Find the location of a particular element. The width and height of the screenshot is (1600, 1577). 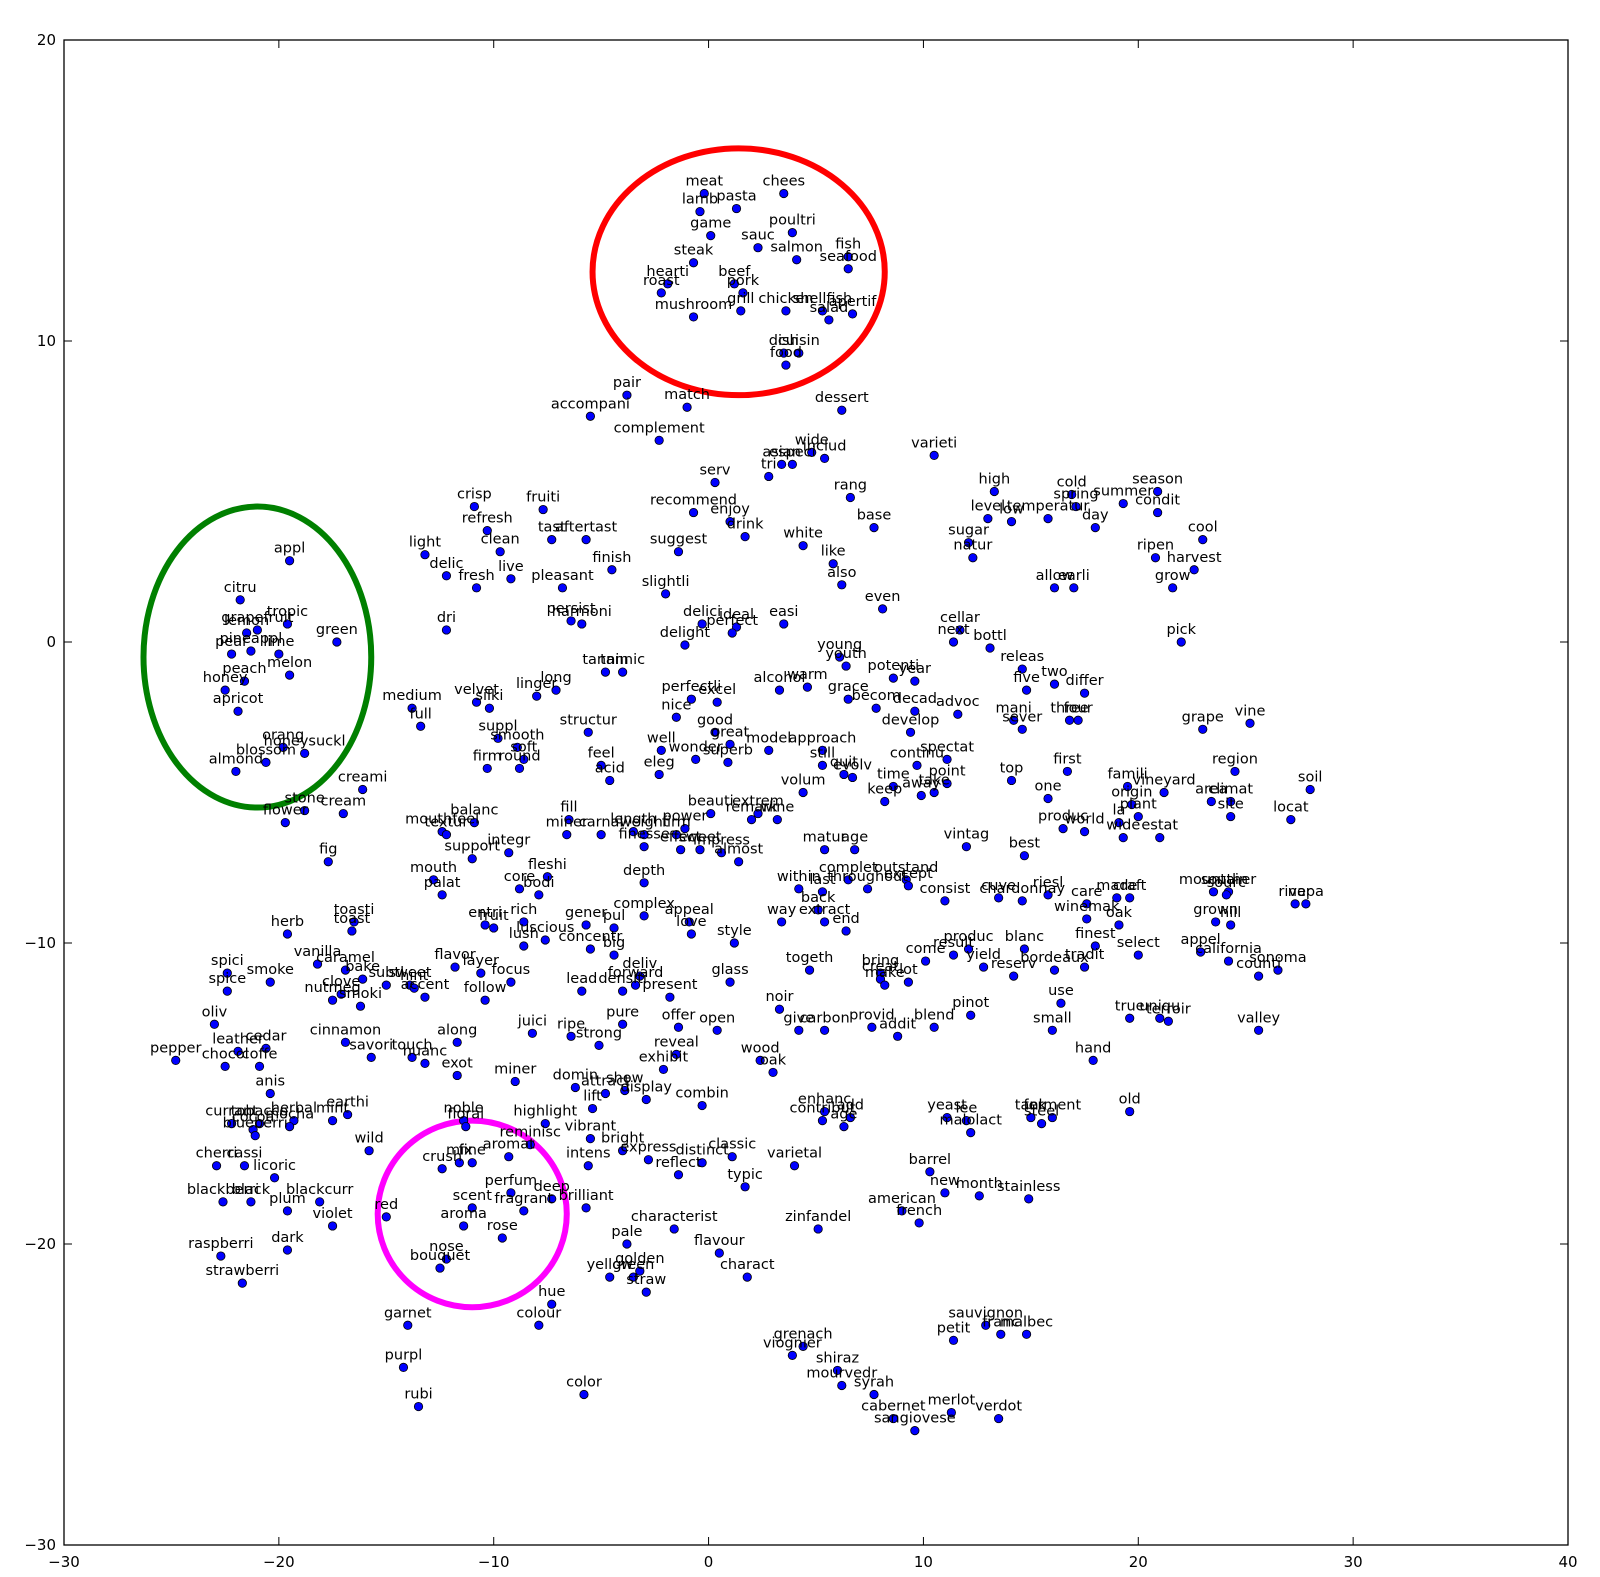

point-label: aroma is located at coordinates (463, 1214).